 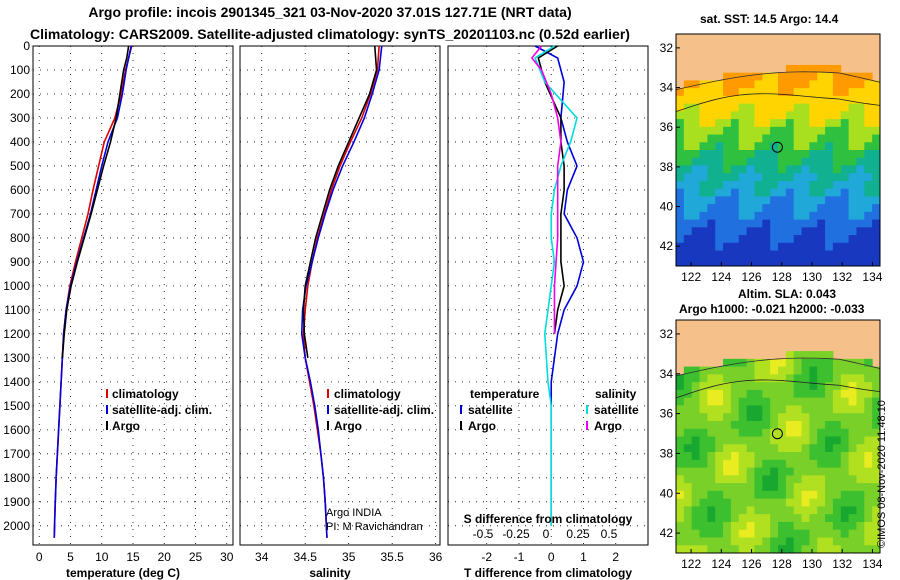 What do you see at coordinates (306, 557) in the screenshot?
I see `x-tick-label: 34.5` at bounding box center [306, 557].